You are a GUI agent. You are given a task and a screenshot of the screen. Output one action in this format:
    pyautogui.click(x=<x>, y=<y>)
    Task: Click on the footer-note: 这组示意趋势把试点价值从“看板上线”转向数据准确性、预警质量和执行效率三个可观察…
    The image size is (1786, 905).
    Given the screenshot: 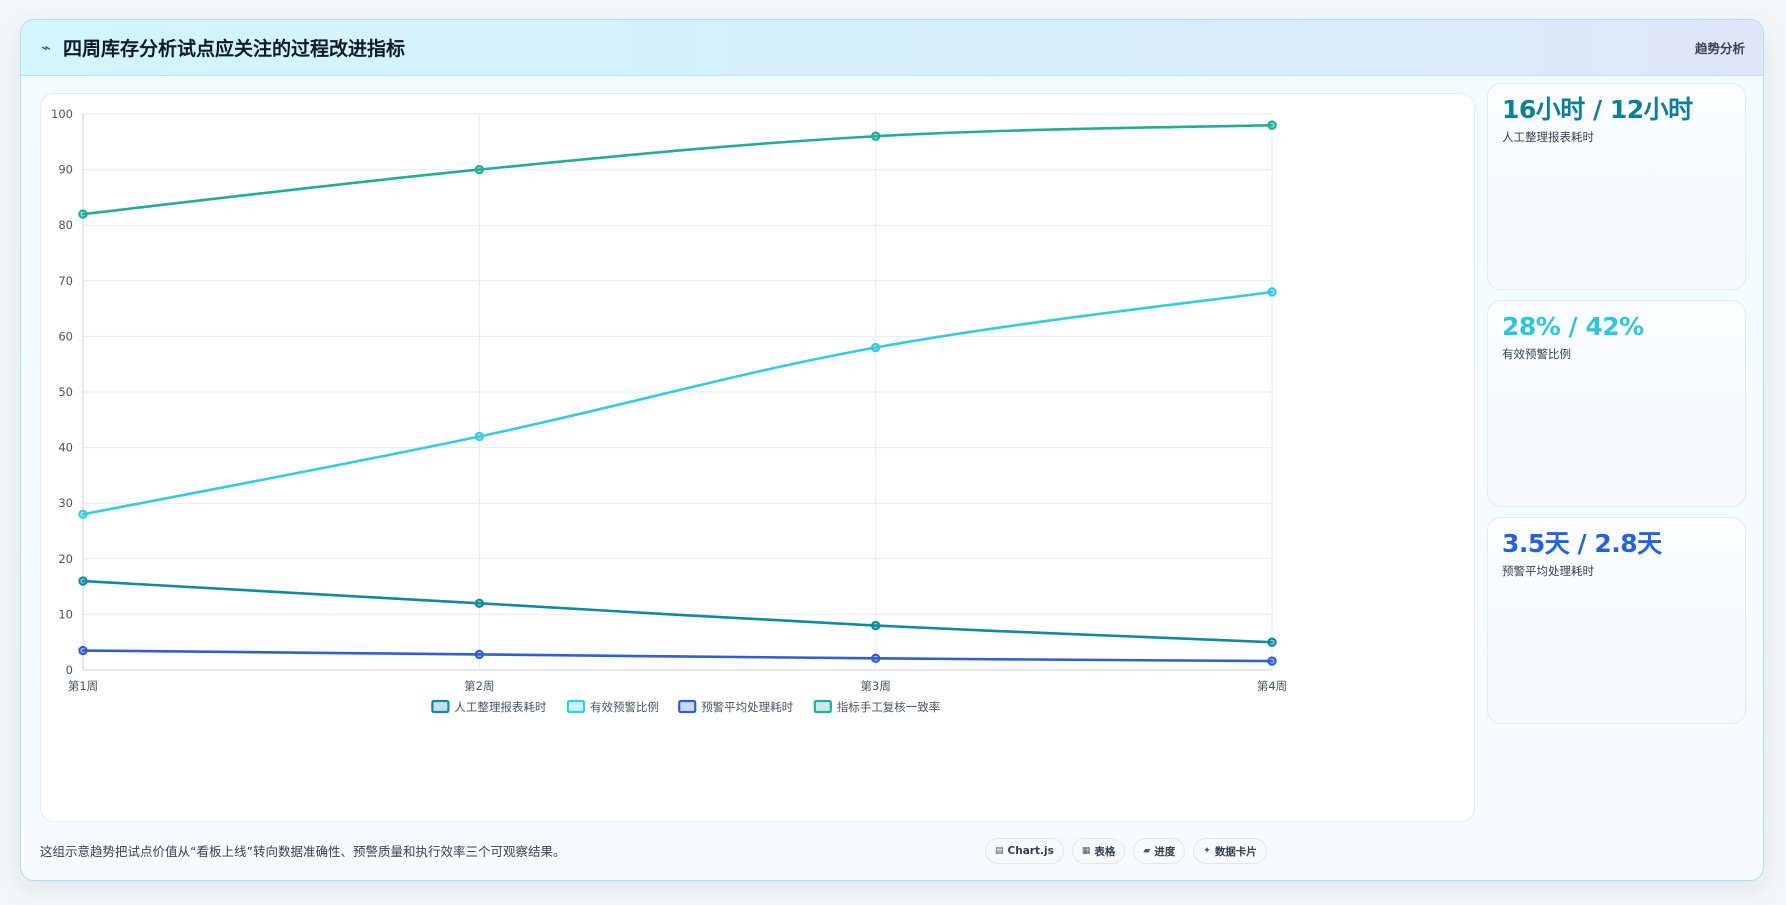 What is the action you would take?
    pyautogui.click(x=303, y=851)
    